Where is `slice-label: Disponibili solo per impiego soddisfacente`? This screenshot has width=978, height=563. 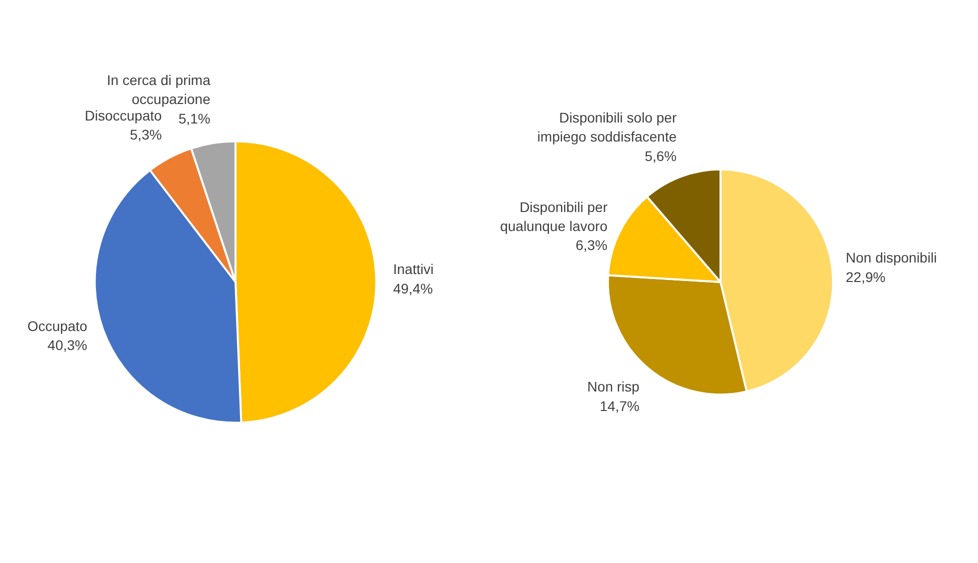 slice-label: Disponibili solo per impiego soddisfacente is located at coordinates (607, 127).